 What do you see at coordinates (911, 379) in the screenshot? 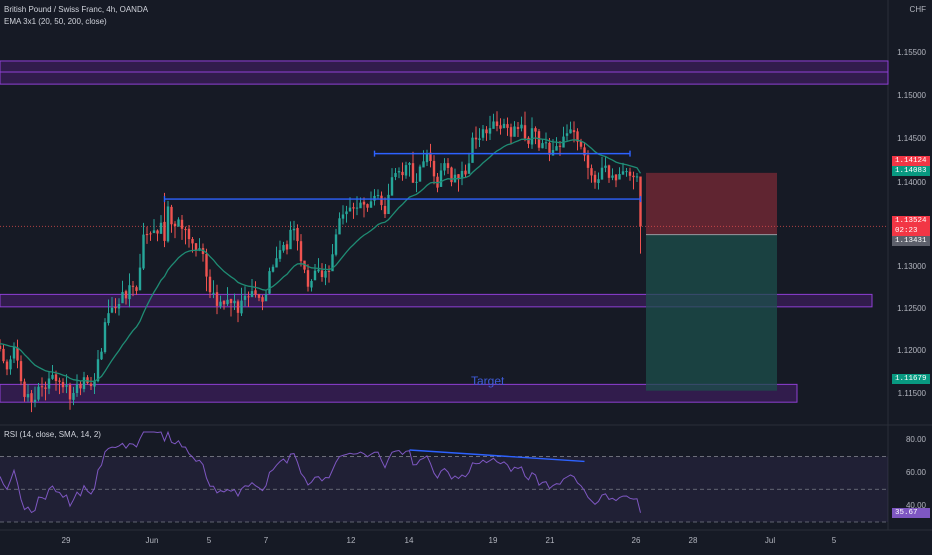
I see `price-tag-target: 1.11679` at bounding box center [911, 379].